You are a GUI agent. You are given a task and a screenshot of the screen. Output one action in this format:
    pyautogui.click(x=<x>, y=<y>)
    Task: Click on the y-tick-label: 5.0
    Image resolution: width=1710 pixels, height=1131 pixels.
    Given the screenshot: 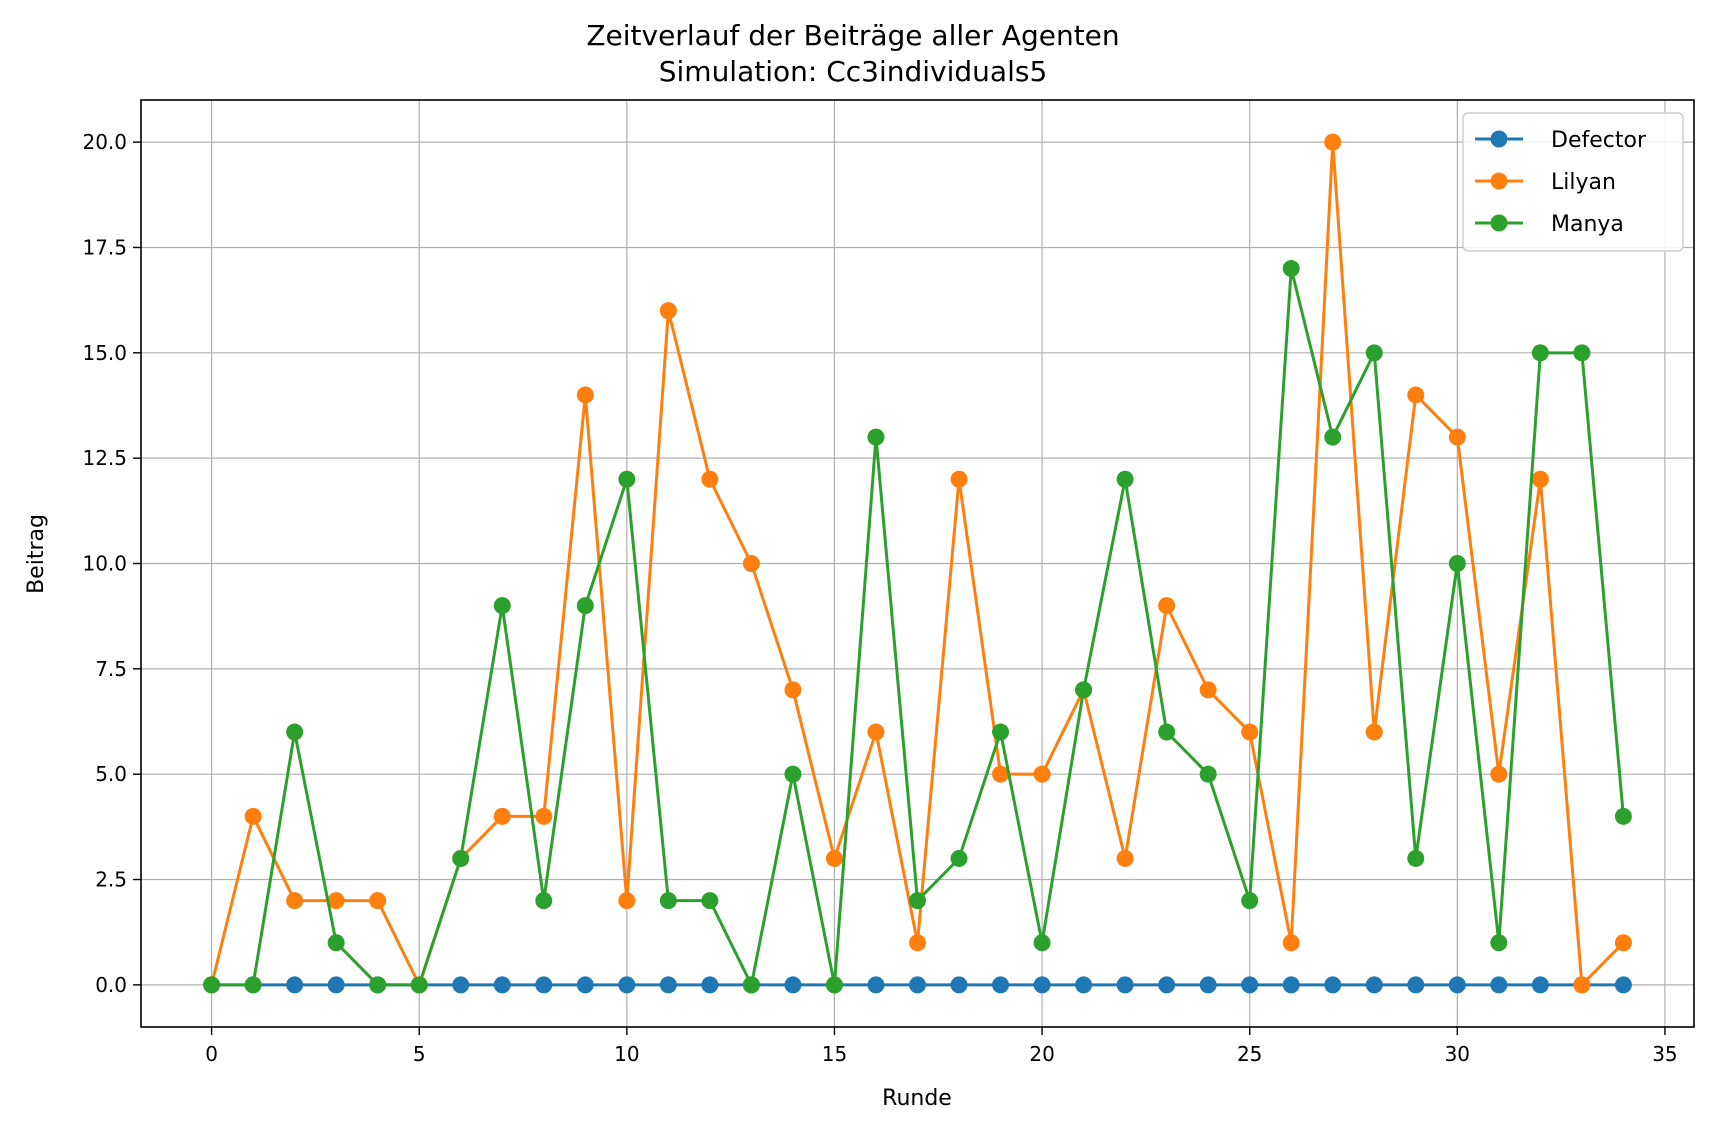 What is the action you would take?
    pyautogui.click(x=111, y=774)
    